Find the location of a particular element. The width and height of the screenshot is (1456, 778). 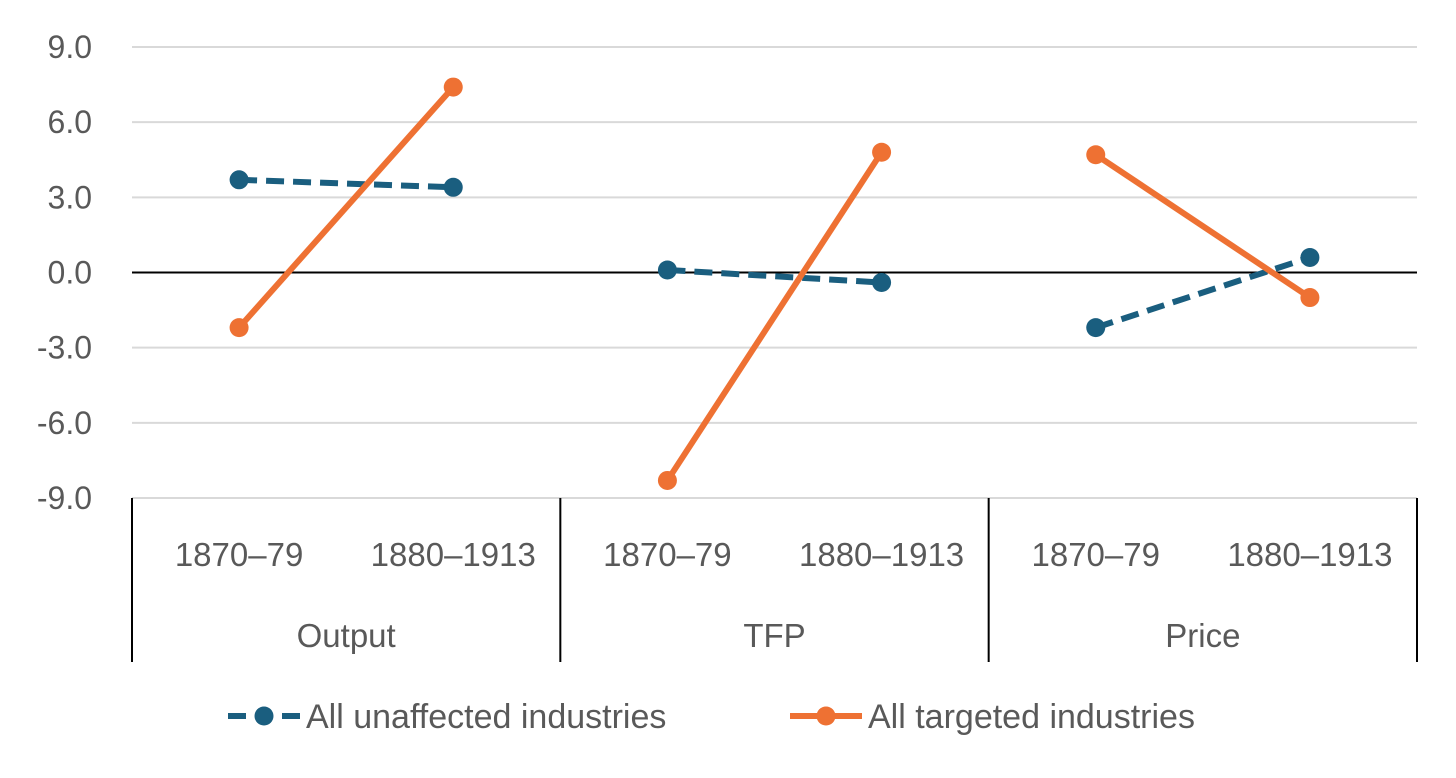

y-tick-label: 3.0 is located at coordinates (70, 197).